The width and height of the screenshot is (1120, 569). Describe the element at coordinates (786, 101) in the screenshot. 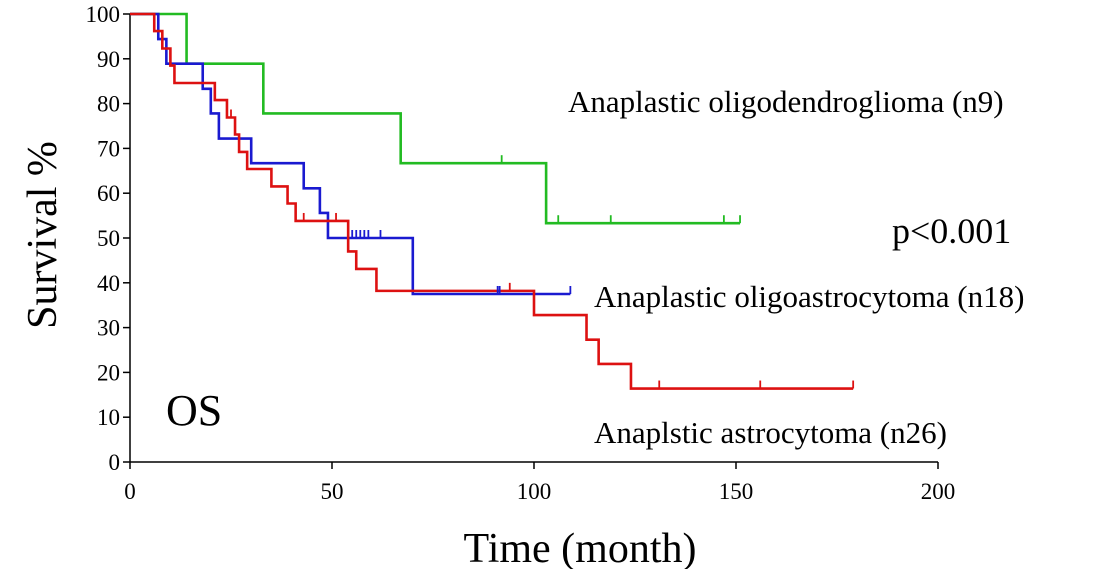

I see `series-label-oligodendroglioma: Anaplastic oligodendroglioma (n9)` at that location.